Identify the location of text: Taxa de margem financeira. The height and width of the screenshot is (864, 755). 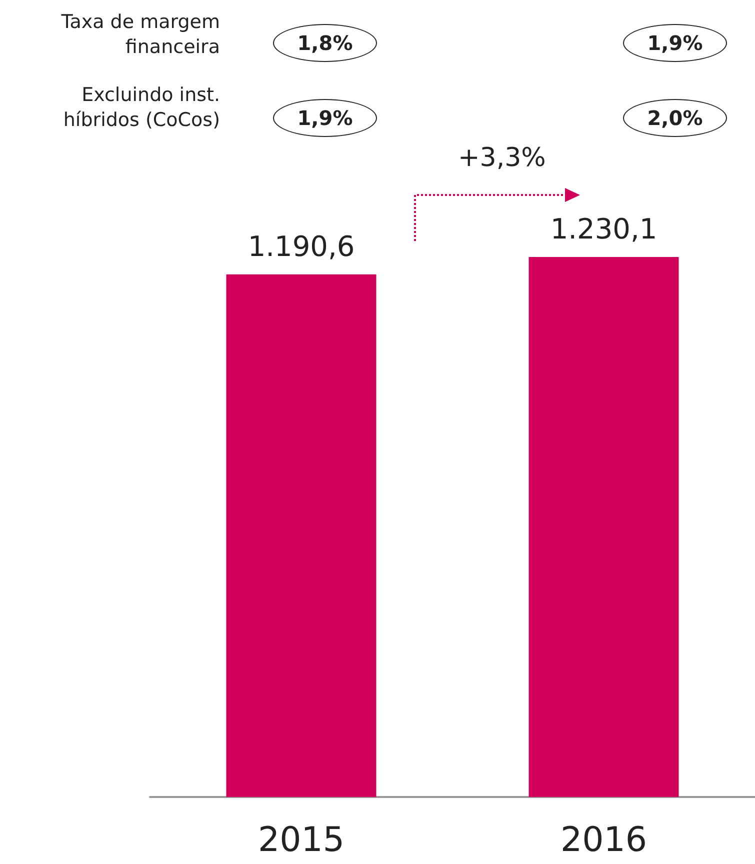
(140, 35).